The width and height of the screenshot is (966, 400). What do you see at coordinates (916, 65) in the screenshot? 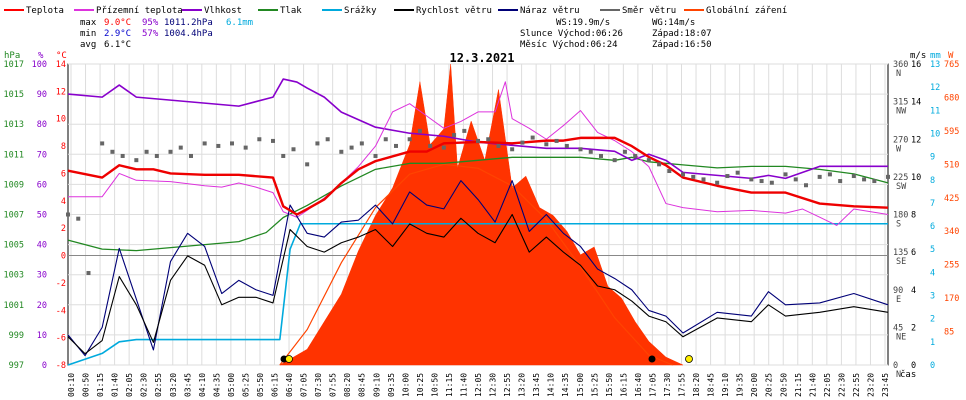
I see `wind-tick-label: 16` at bounding box center [916, 65].